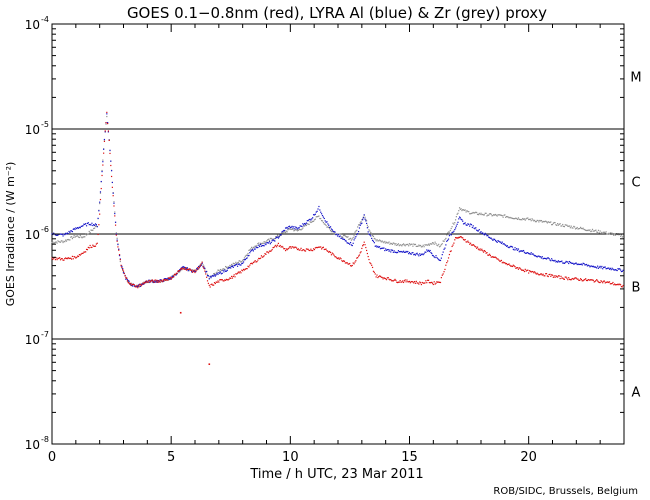 This screenshot has height=500, width=650. What do you see at coordinates (409, 457) in the screenshot?
I see `x-tick-label: 15` at bounding box center [409, 457].